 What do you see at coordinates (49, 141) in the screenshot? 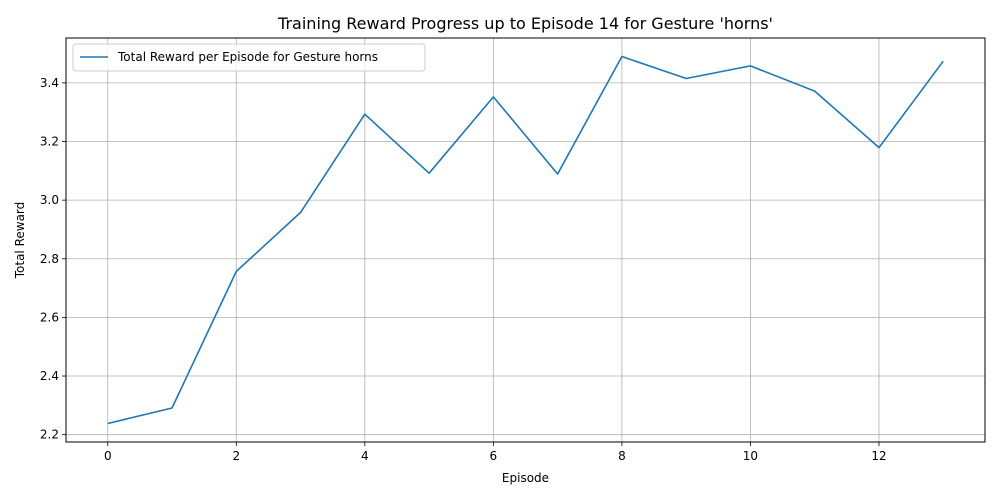
I see `y-tick-label: 3.2` at bounding box center [49, 141].